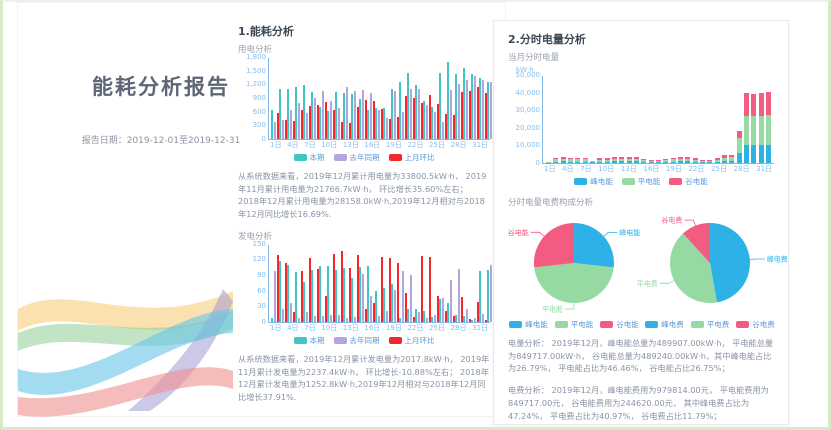  I want to click on y-tick-label: 30,000, so click(528, 110).